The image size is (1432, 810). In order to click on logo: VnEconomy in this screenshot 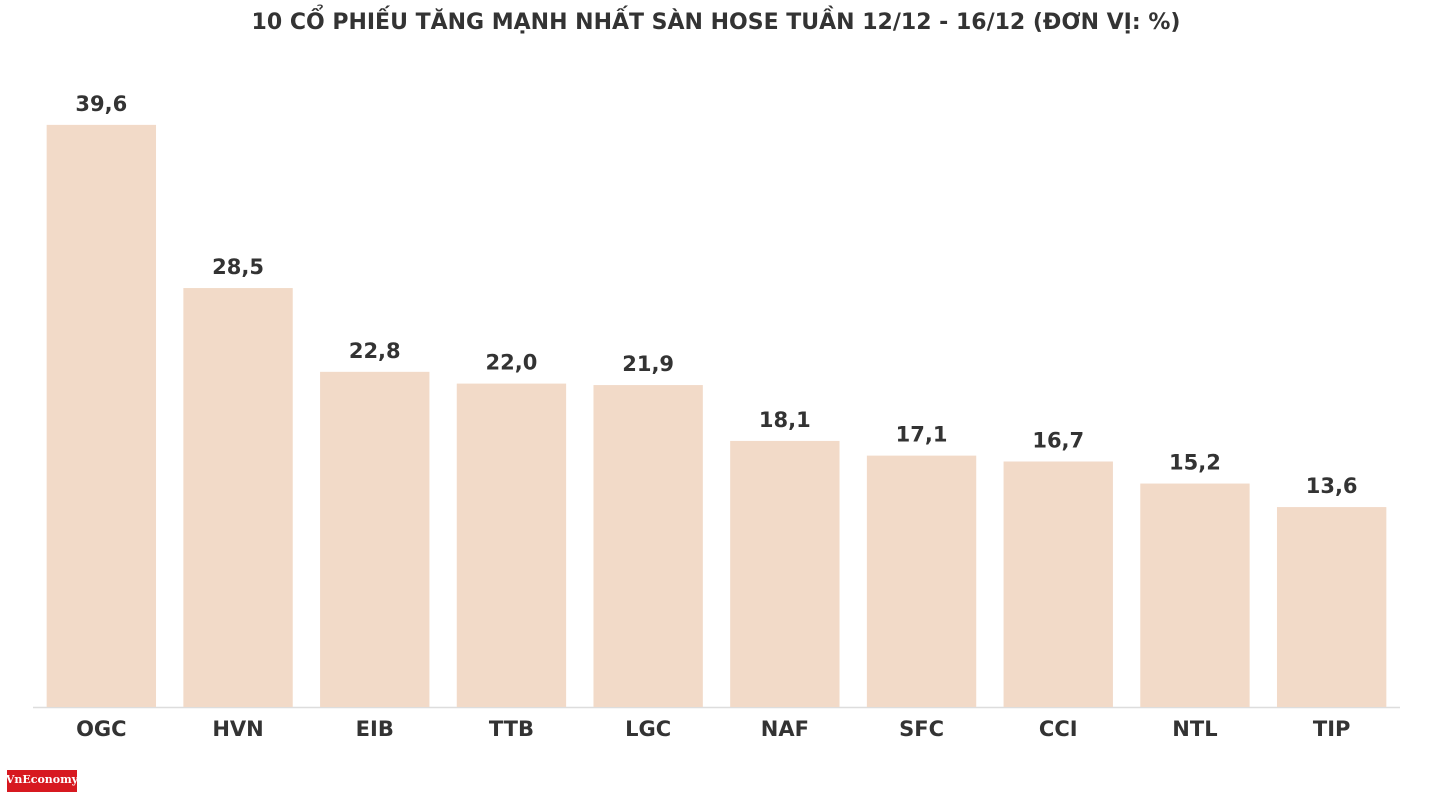, I will do `click(42, 779)`.